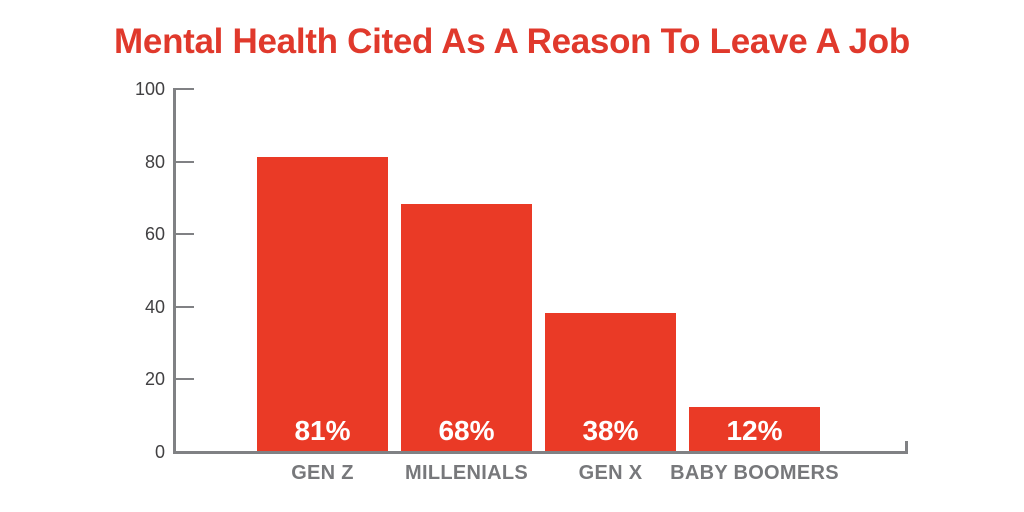  What do you see at coordinates (610, 382) in the screenshot?
I see `bar-gen-x: 38%` at bounding box center [610, 382].